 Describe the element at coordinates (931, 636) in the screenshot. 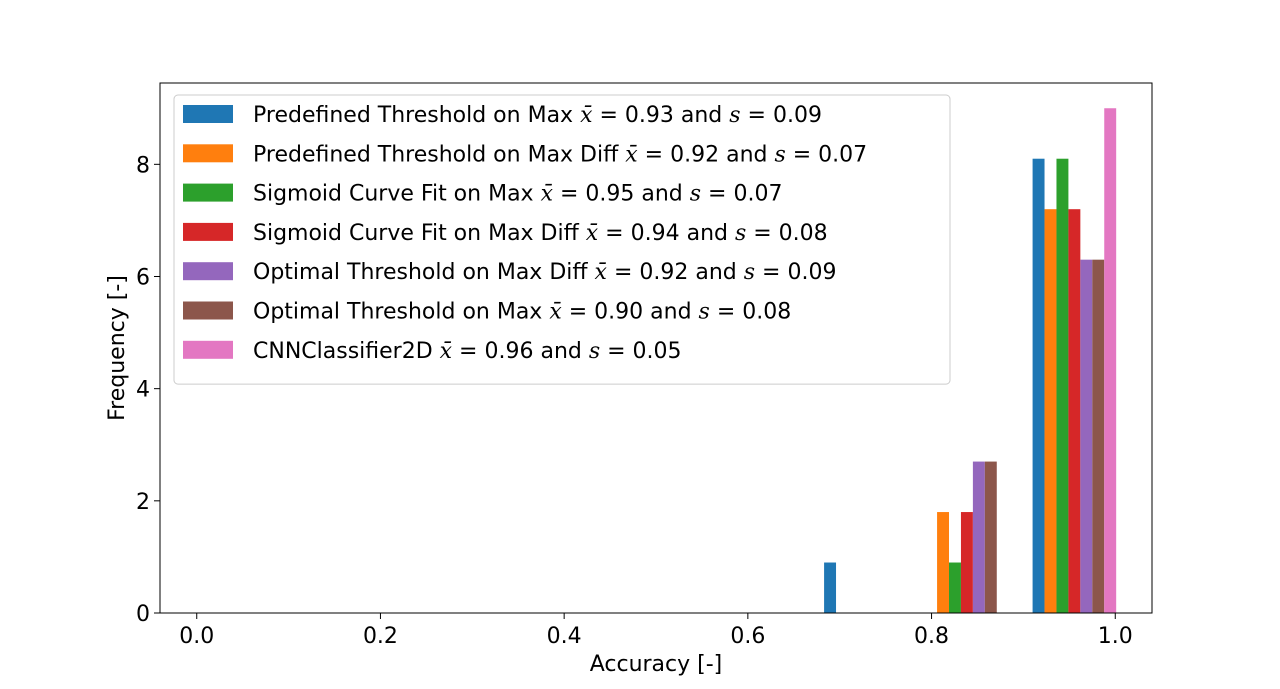

I see `x-tick-label: 0.8` at that location.